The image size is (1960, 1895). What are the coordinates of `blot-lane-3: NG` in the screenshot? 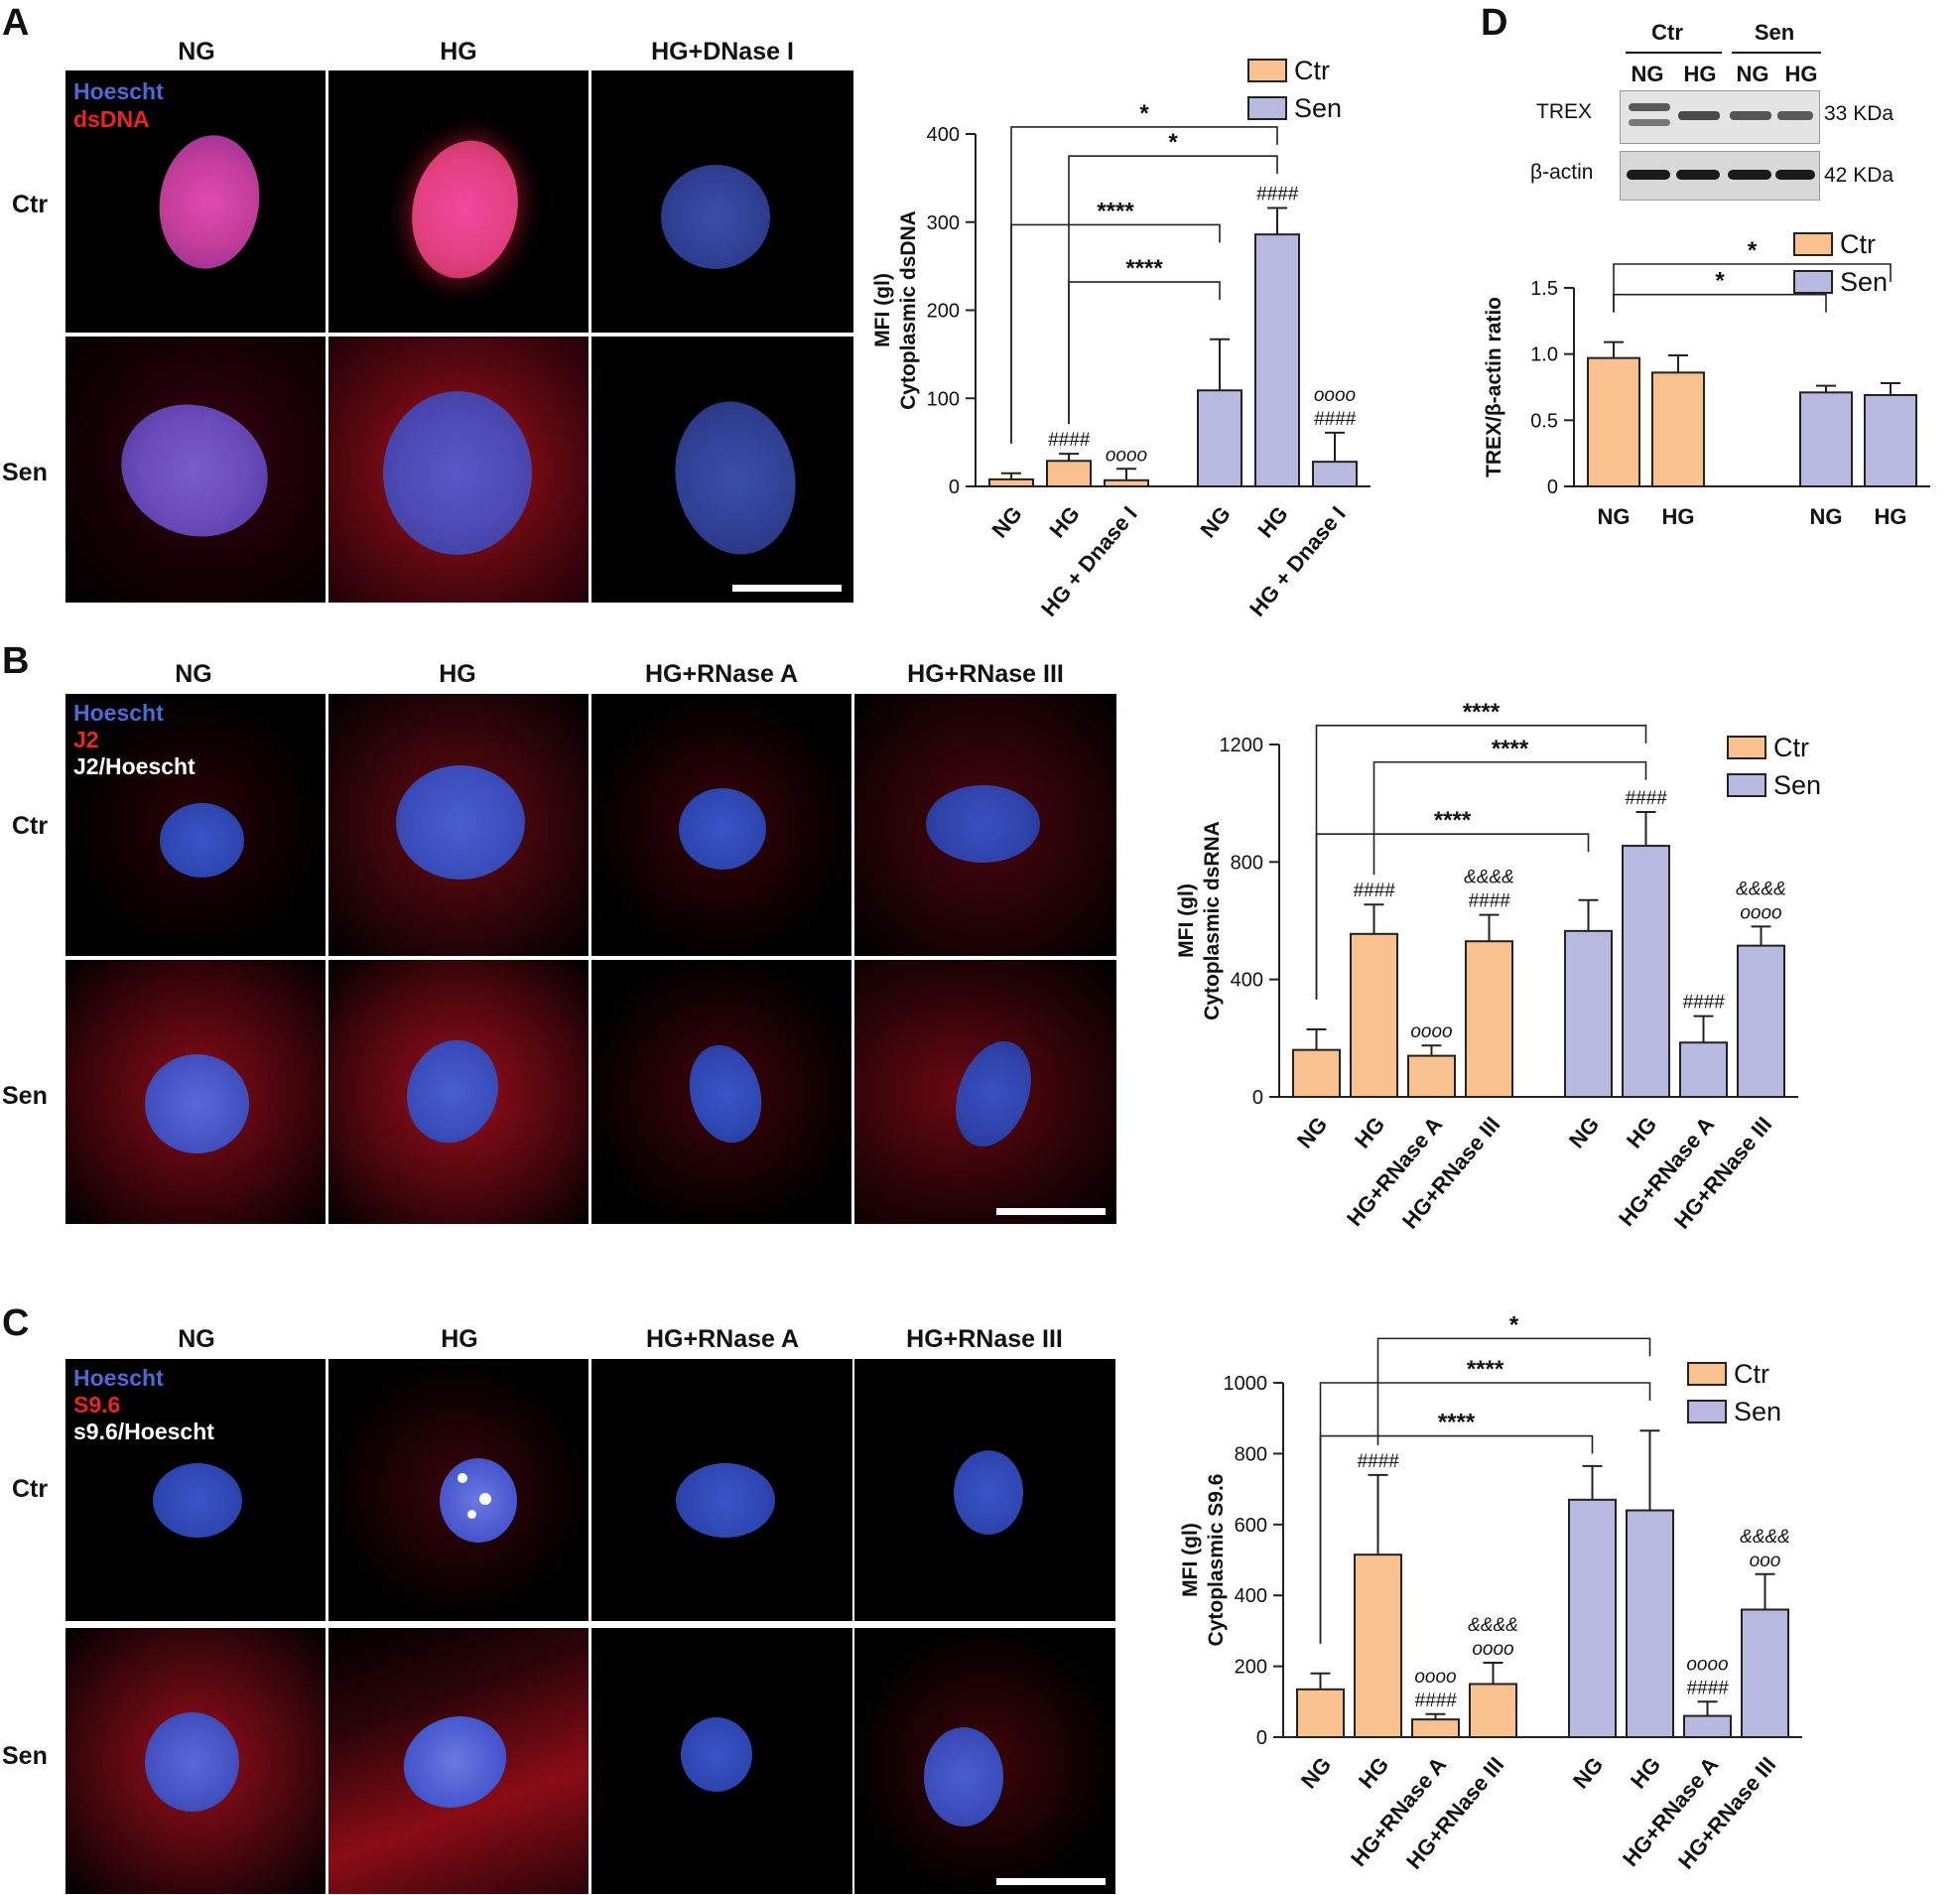 It's located at (1752, 74).